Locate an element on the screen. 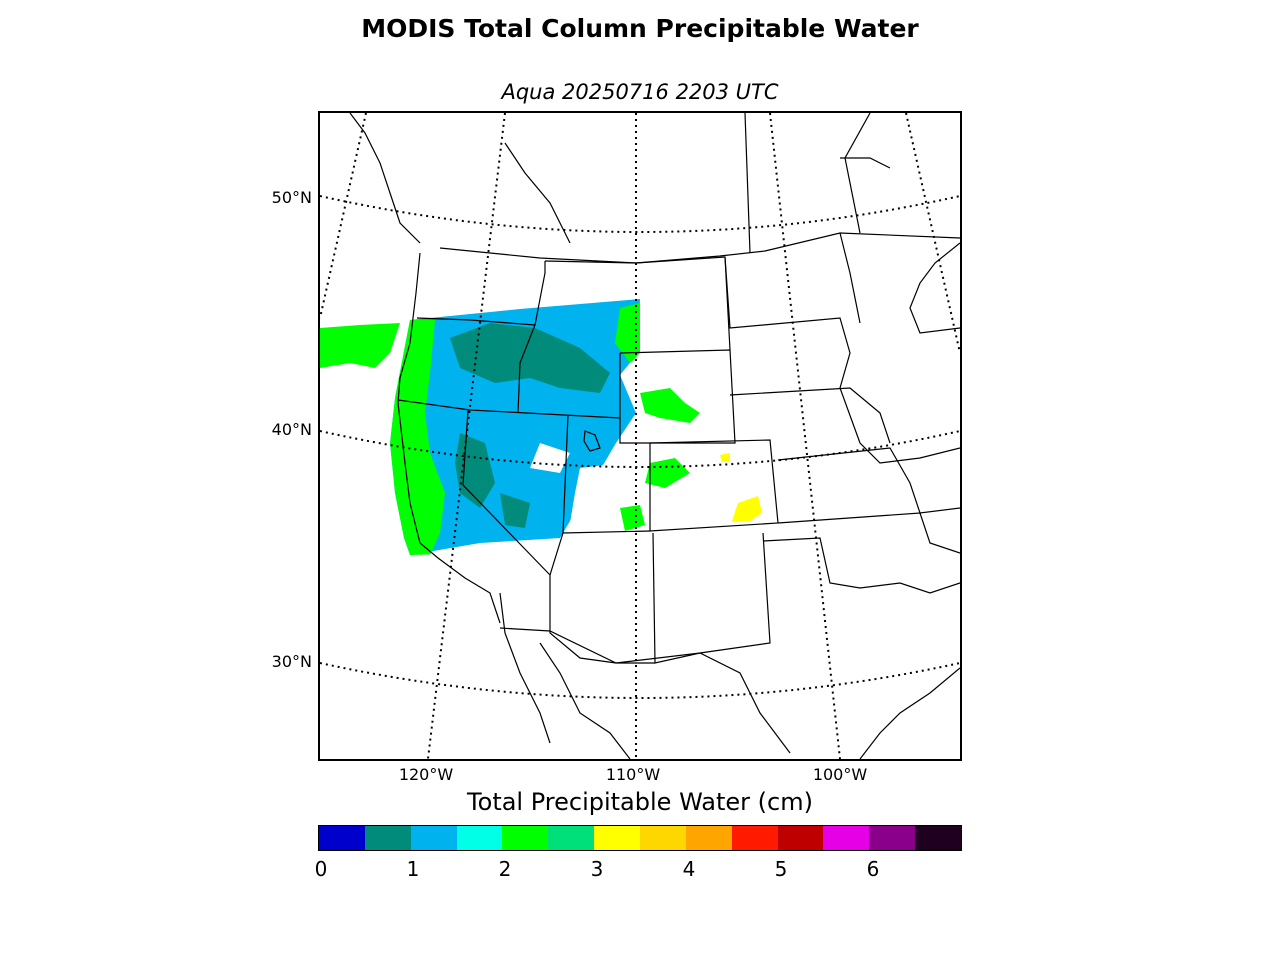  meridian-95w is located at coordinates (932, 233).